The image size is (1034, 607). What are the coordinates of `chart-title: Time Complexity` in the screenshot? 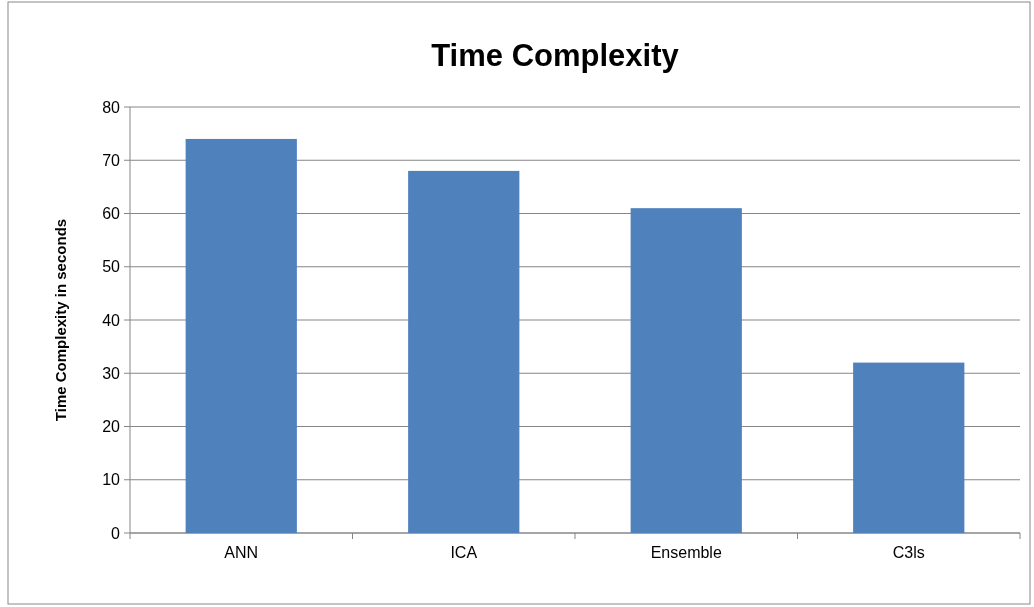 It's located at (555, 55).